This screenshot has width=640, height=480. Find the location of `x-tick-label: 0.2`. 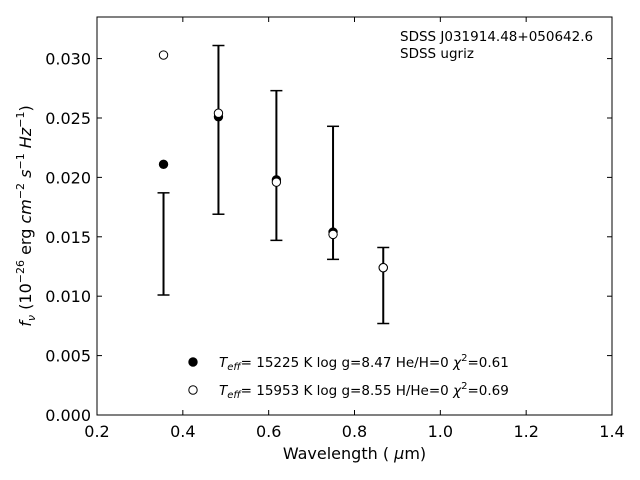

x-tick-label: 0.2 is located at coordinates (96, 431).